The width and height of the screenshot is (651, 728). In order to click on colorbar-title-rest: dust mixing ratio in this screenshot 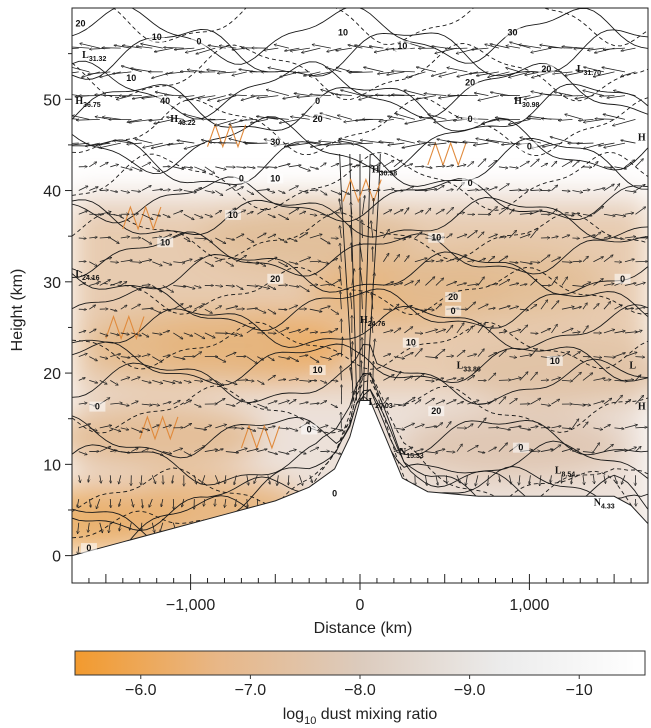, I will do `click(376, 714)`.